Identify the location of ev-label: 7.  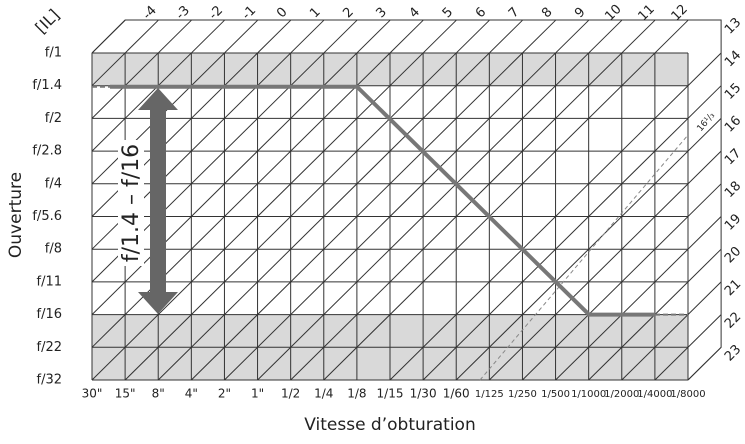
(514, 13).